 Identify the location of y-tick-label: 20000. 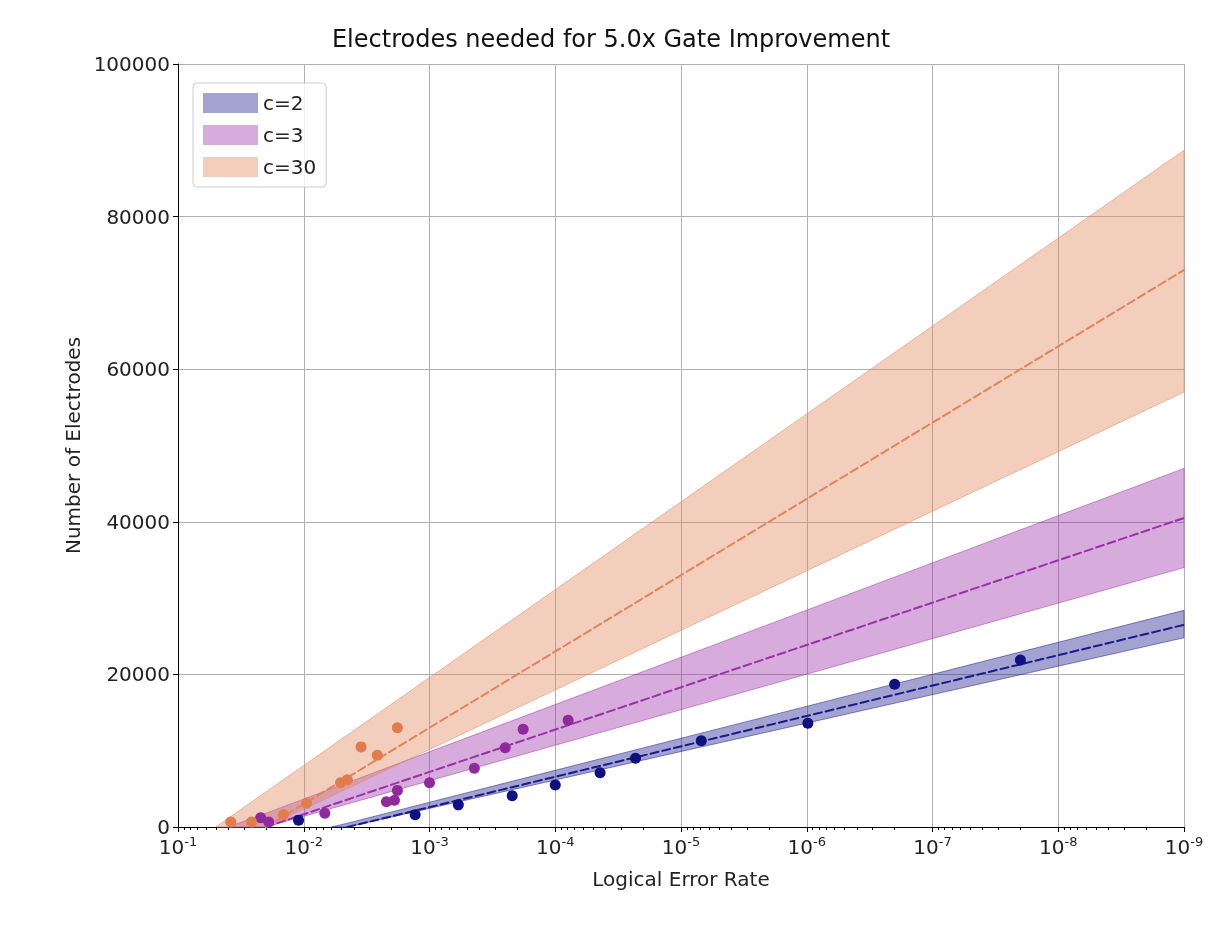
(138, 674).